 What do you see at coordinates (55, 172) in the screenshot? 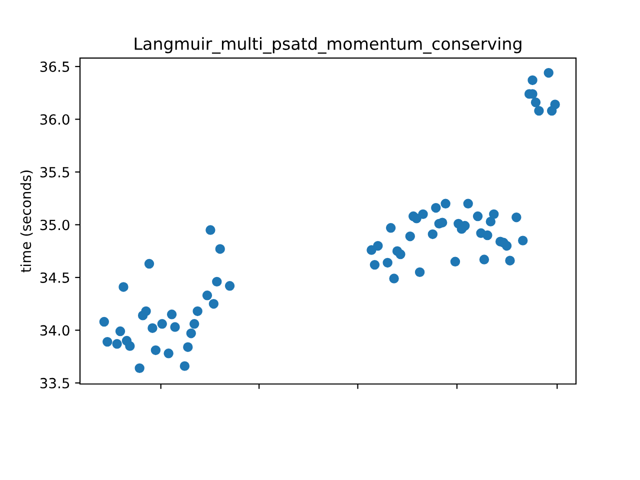
I see `y-tick-label: 35.5` at bounding box center [55, 172].